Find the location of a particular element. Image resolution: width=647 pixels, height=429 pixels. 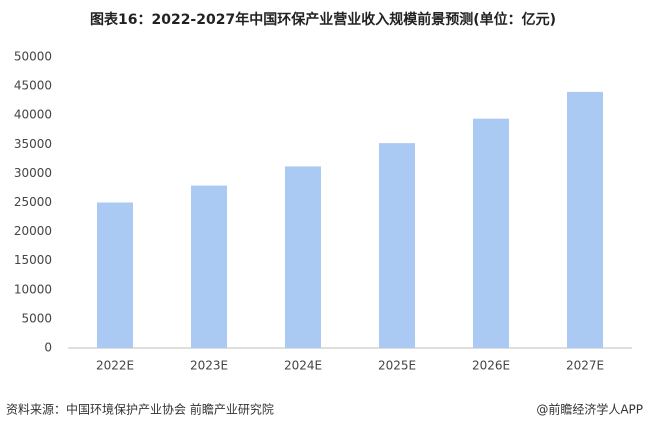

y-tick-label: 5000 is located at coordinates (36, 318).